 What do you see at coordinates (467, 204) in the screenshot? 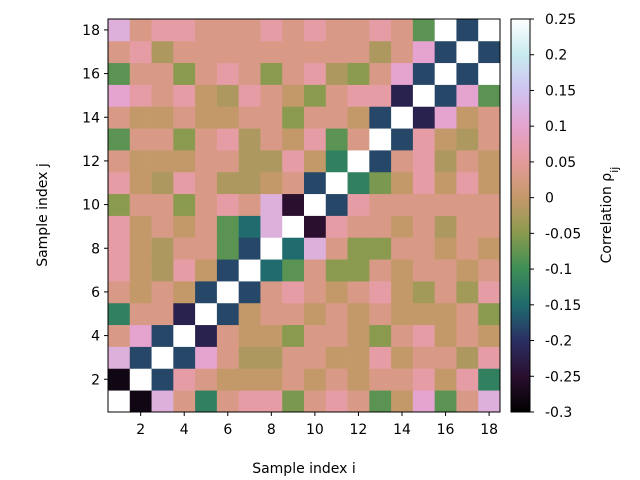
I see `heatmap-cell-i17-j10` at bounding box center [467, 204].